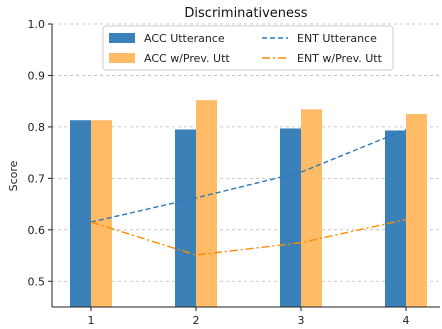  What do you see at coordinates (91, 320) in the screenshot?
I see `x-tick-label: 1` at bounding box center [91, 320].